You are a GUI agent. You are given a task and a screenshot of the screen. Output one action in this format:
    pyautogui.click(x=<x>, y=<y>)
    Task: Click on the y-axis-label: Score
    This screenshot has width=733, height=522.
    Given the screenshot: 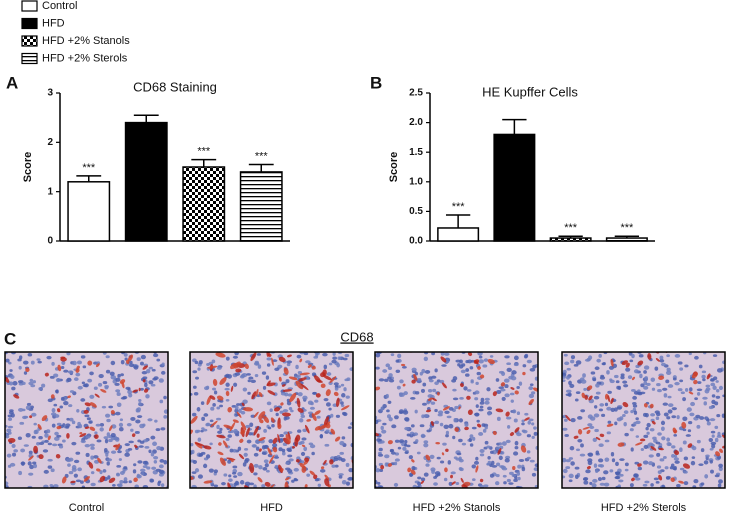 What is the action you would take?
    pyautogui.click(x=28, y=167)
    